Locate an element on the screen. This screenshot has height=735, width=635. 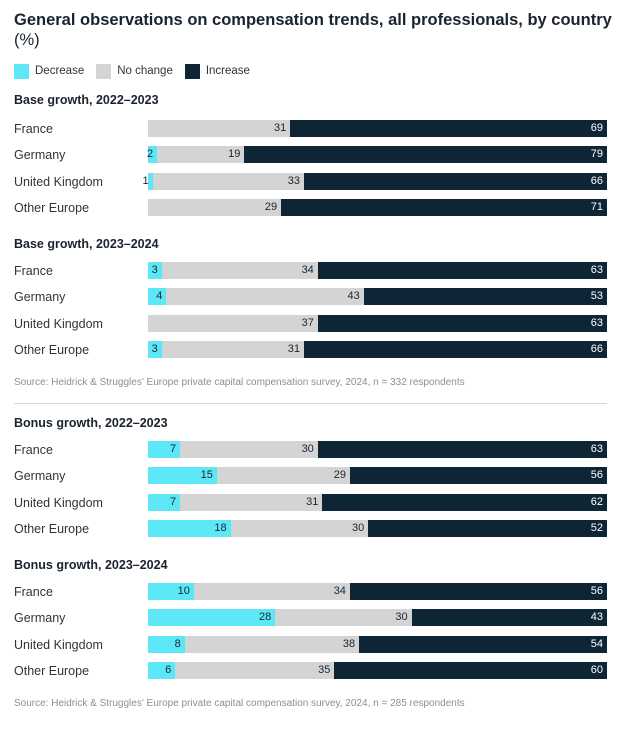
segment-decrease: 2 is located at coordinates (152, 154).